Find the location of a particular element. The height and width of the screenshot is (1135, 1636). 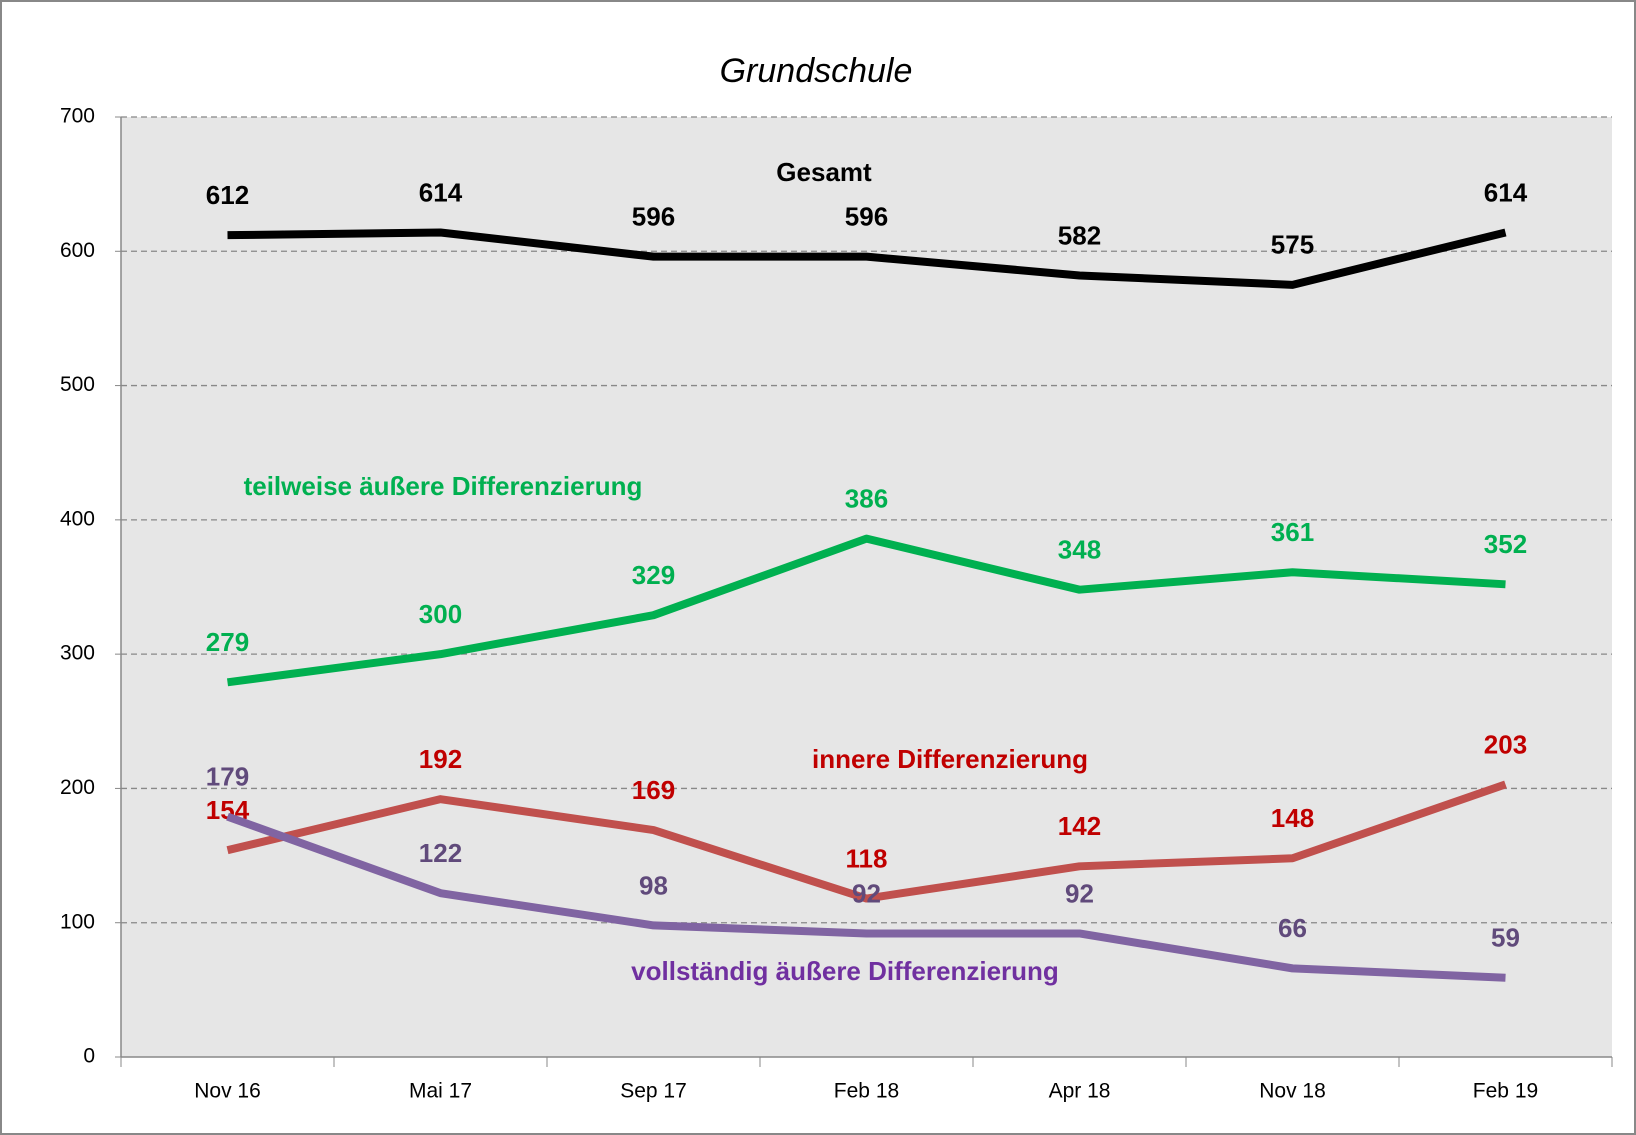

y-tick-label: 500 is located at coordinates (77, 384).